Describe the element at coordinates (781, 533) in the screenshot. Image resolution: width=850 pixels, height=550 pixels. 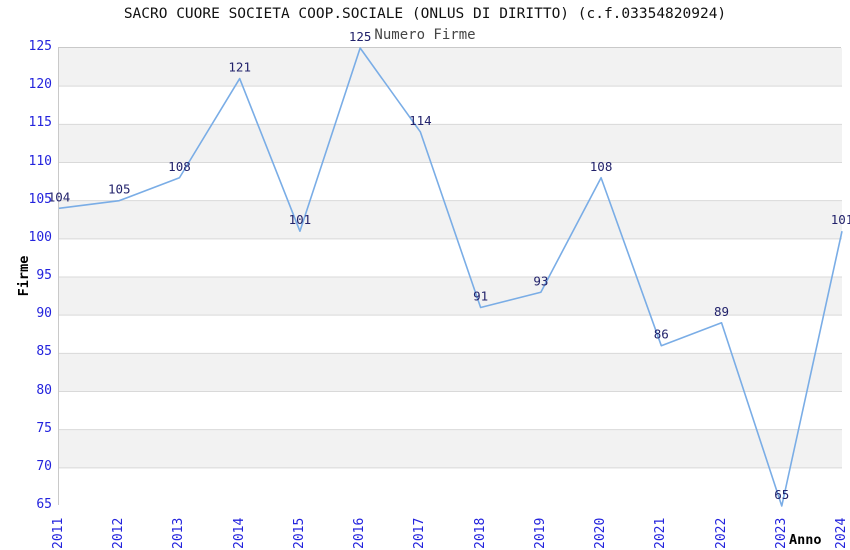
I see `x-tick-label: 2023` at that location.